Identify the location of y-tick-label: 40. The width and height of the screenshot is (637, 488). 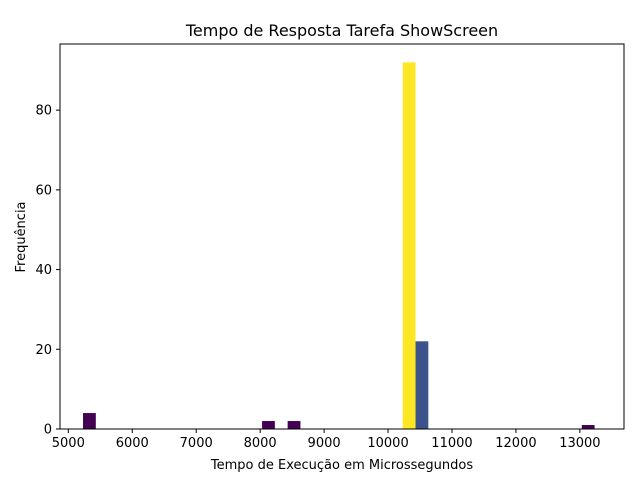
(43, 270).